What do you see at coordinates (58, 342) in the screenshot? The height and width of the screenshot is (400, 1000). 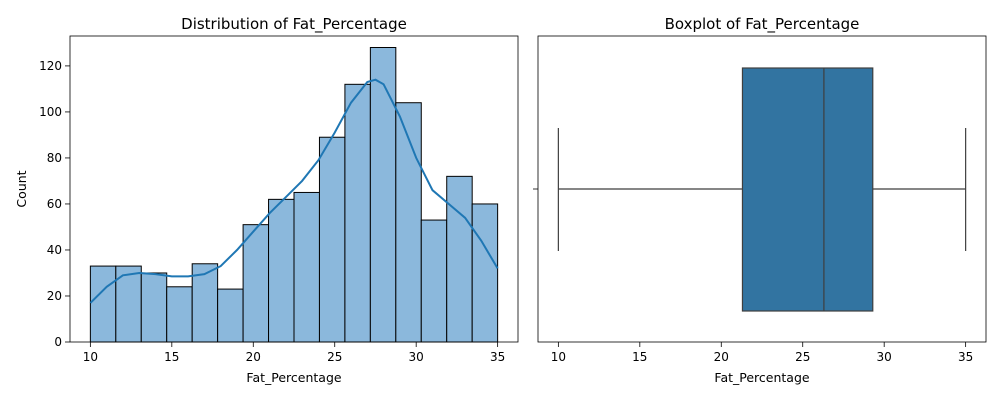 I see `y-tick-label: 0` at bounding box center [58, 342].